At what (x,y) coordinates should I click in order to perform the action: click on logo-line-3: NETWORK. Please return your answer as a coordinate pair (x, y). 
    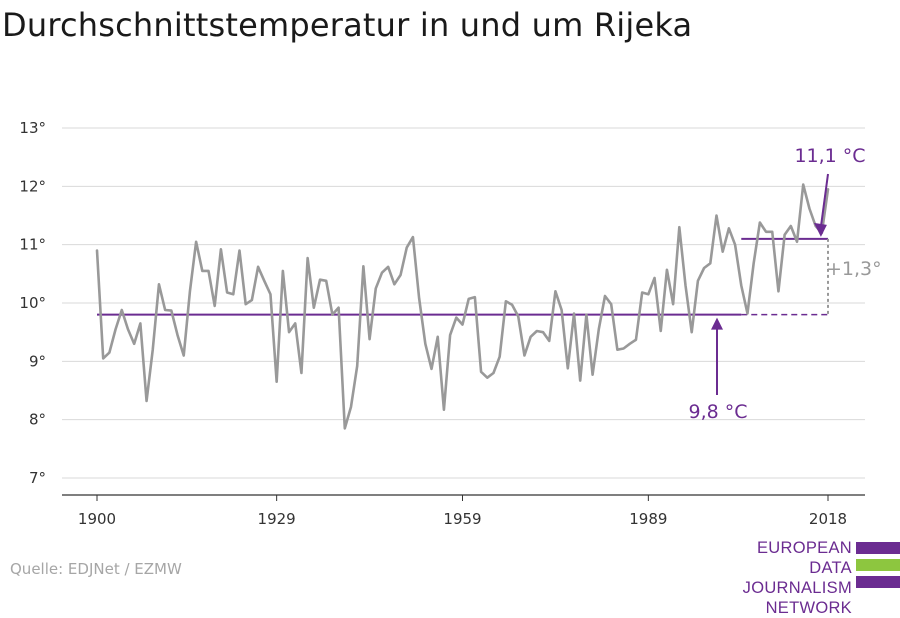
    Looking at the image, I should click on (808, 608).